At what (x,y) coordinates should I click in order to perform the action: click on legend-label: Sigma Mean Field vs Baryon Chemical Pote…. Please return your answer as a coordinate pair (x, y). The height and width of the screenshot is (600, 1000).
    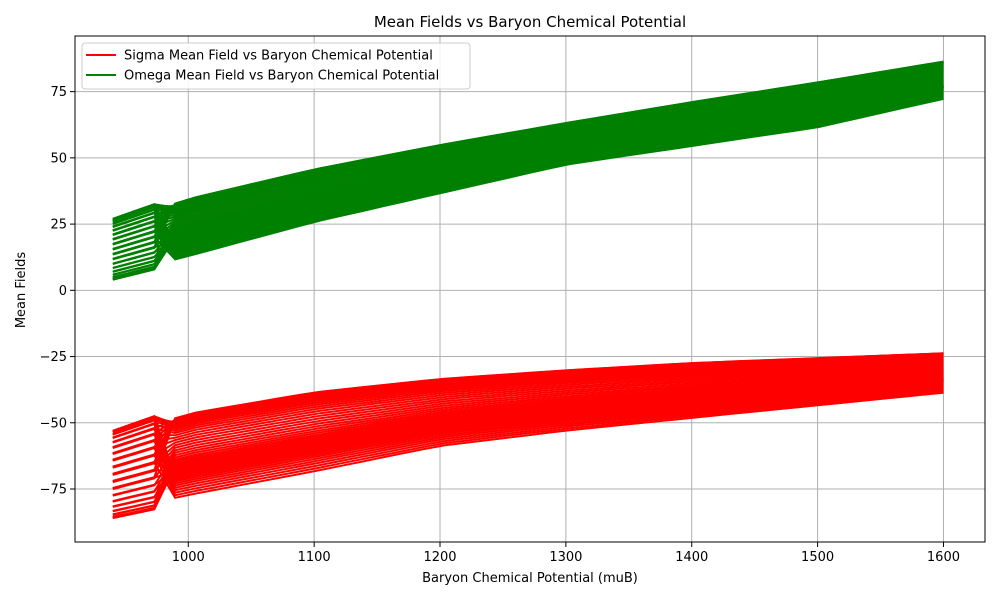
    Looking at the image, I should click on (278, 56).